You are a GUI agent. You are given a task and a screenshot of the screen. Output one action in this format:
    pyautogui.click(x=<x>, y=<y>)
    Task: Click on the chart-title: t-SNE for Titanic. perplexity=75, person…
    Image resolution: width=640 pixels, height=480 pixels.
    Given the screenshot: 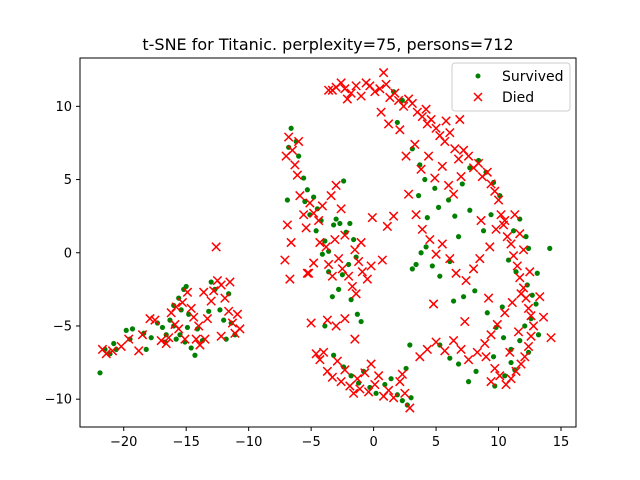 What is the action you would take?
    pyautogui.click(x=327, y=44)
    